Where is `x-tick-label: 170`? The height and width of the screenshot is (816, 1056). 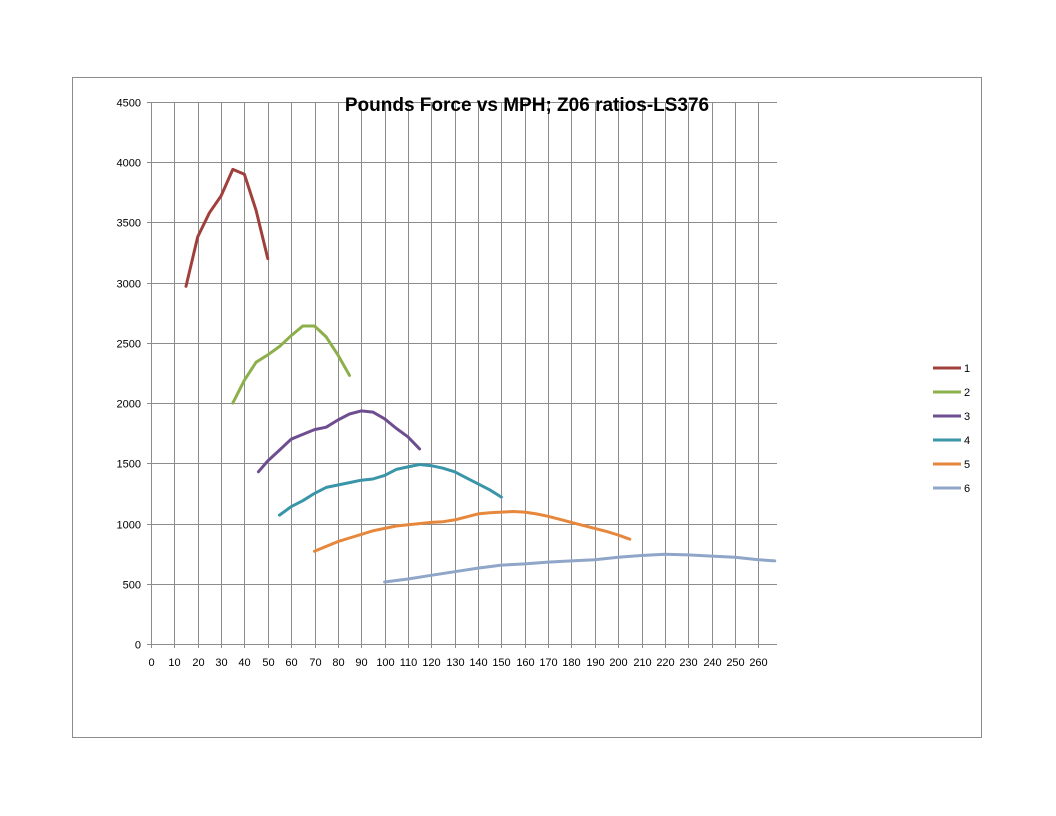
x-tick-label: 170 is located at coordinates (548, 663).